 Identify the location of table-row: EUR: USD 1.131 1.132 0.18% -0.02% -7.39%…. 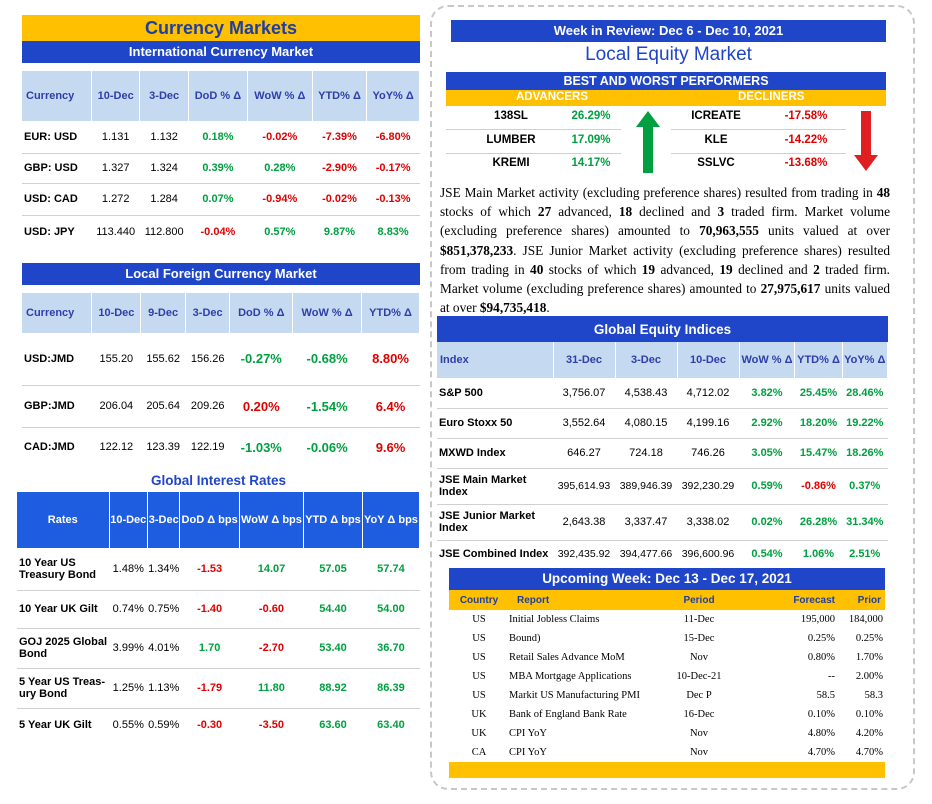
(221, 137).